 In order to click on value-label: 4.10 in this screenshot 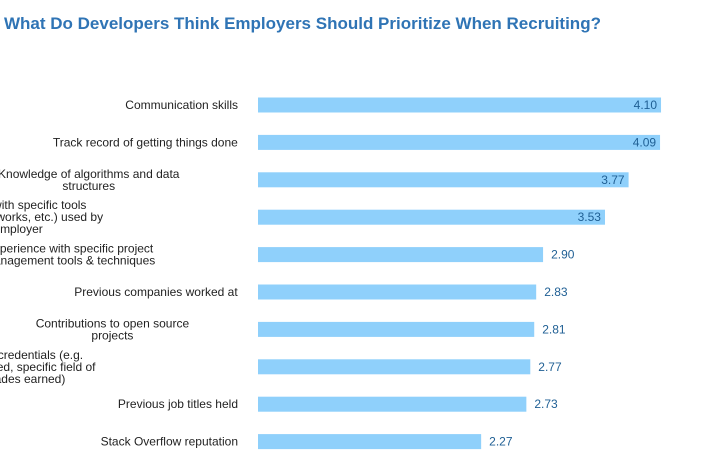, I will do `click(646, 105)`.